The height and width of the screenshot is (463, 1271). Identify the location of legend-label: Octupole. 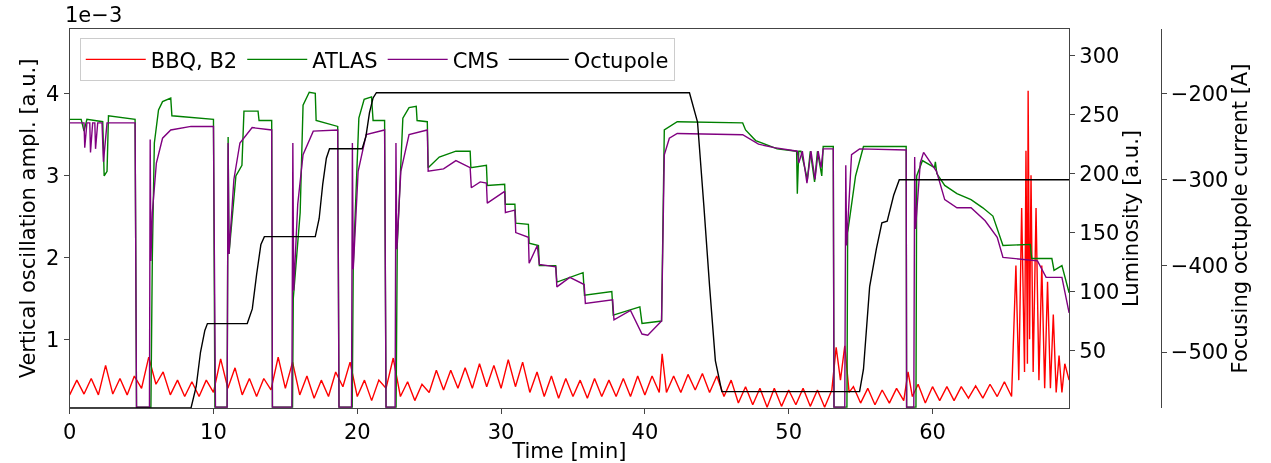
(621, 60).